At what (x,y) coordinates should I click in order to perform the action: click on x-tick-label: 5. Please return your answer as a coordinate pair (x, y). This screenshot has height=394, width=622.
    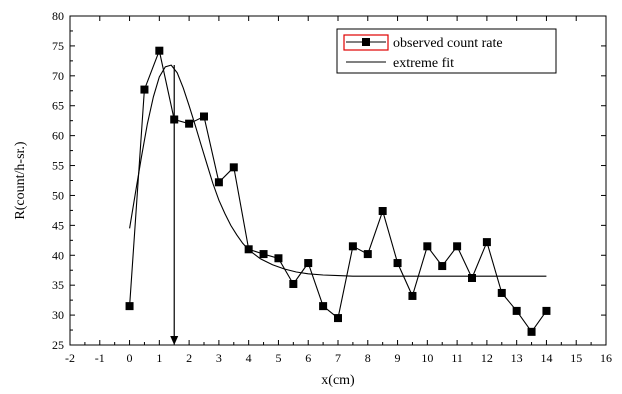
    Looking at the image, I should click on (278, 358).